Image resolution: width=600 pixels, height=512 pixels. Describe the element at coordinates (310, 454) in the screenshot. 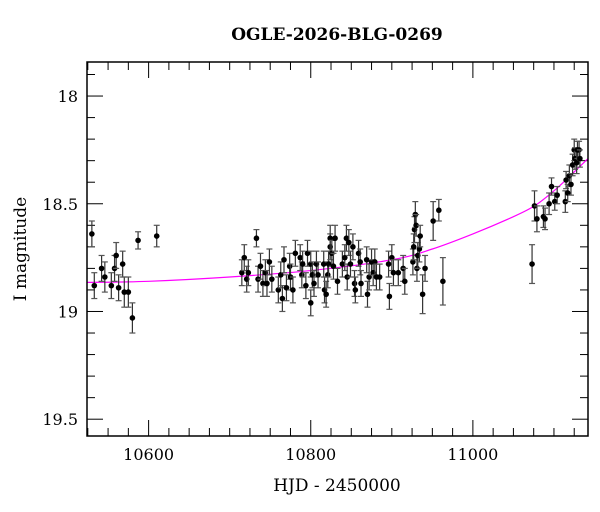

I see `x-tick-label: 10800` at that location.